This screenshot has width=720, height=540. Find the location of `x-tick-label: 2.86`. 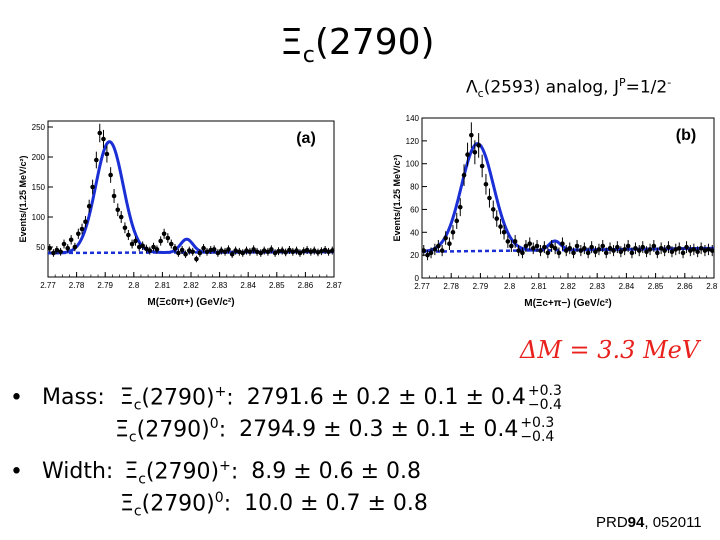

x-tick-label: 2.86 is located at coordinates (685, 286).